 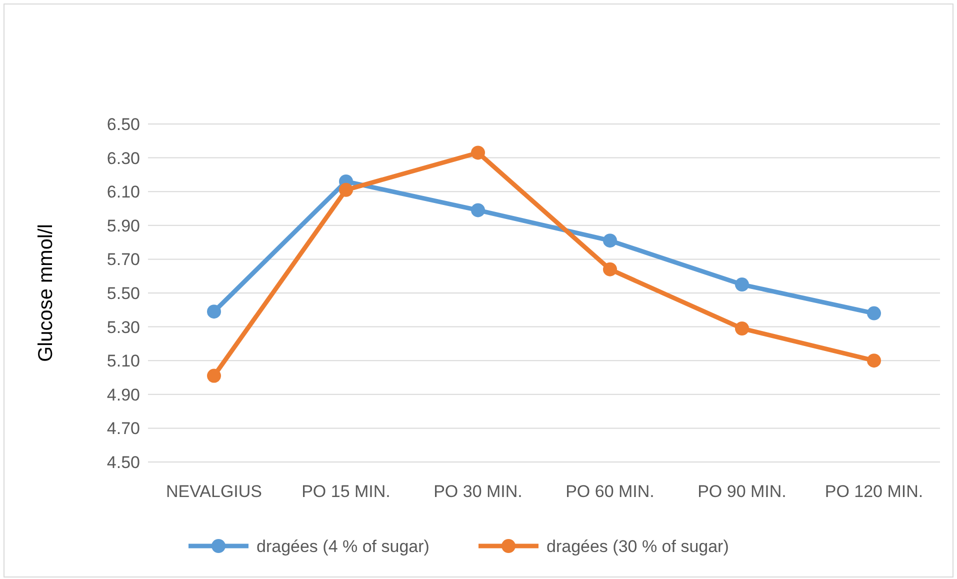 I want to click on y-tick-label: 6.10, so click(x=123, y=192).